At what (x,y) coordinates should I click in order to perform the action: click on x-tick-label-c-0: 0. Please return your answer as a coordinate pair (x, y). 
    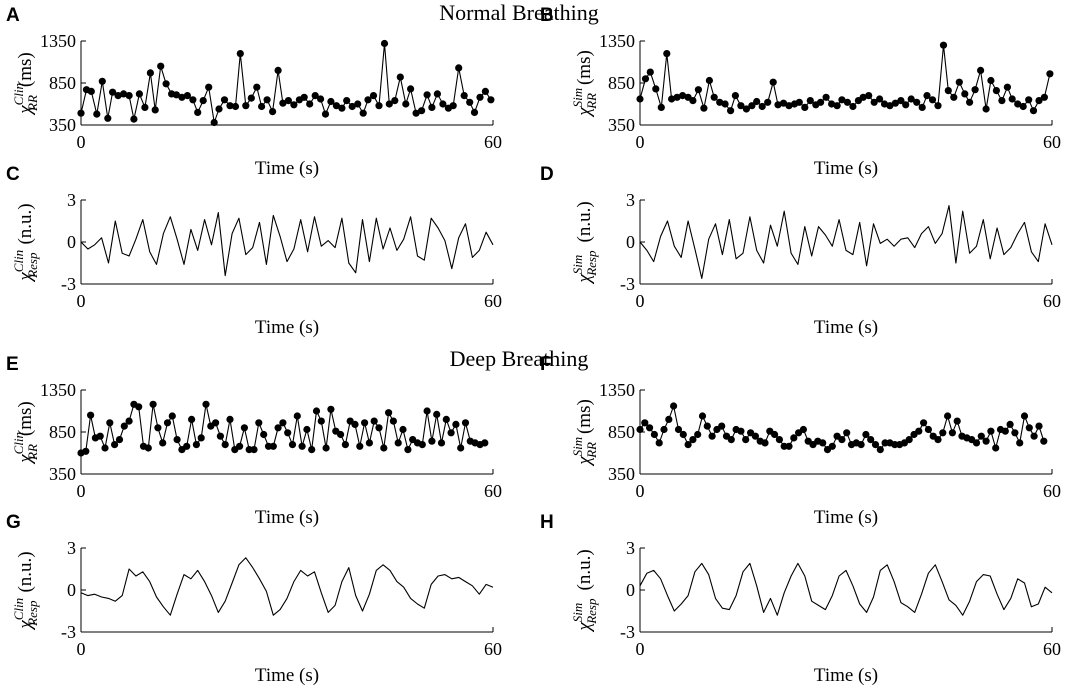
    Looking at the image, I should click on (81, 301).